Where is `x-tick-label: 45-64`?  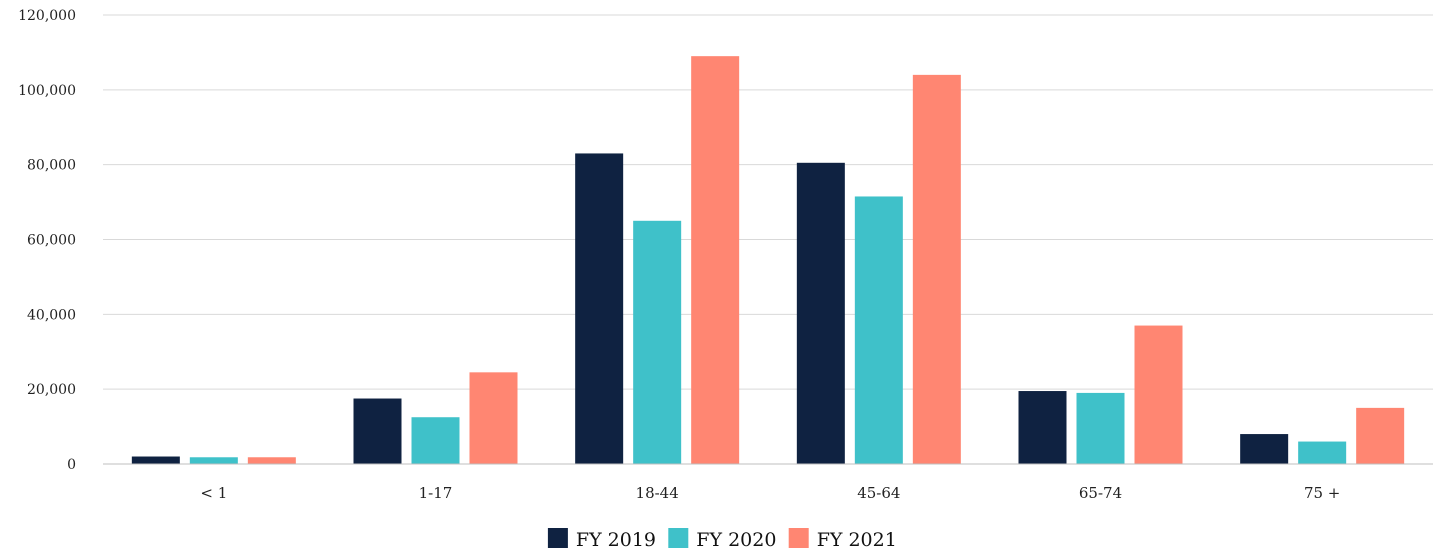 x-tick-label: 45-64 is located at coordinates (878, 493).